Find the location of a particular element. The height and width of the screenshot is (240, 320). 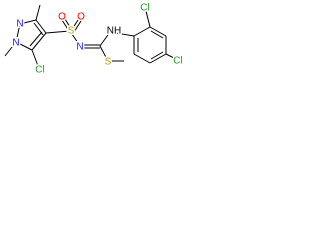

bonds is located at coordinates (90, 35).